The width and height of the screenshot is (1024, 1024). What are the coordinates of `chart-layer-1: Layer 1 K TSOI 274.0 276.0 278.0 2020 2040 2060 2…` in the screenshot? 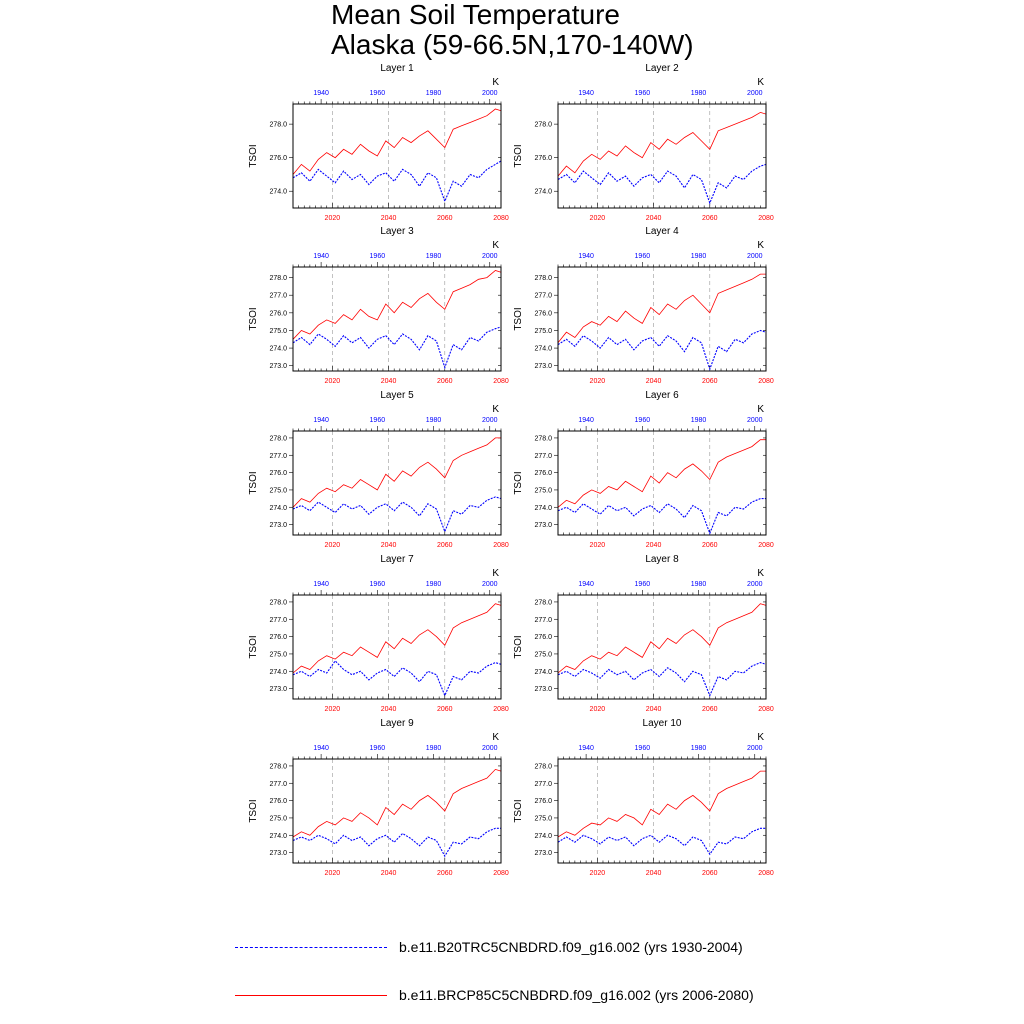 It's located at (378, 142).